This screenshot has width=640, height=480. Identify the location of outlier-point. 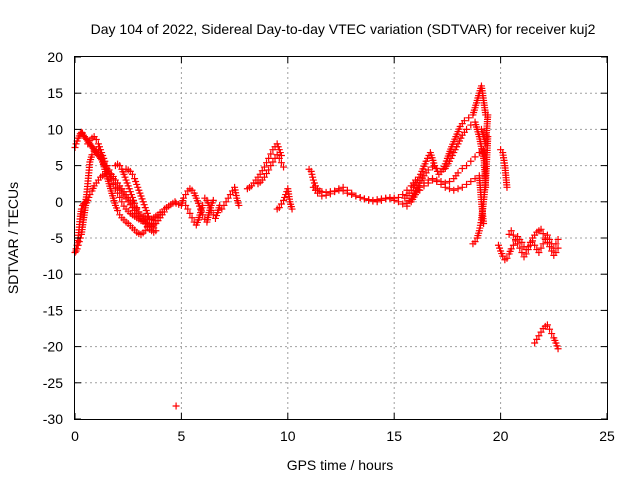
(176, 406).